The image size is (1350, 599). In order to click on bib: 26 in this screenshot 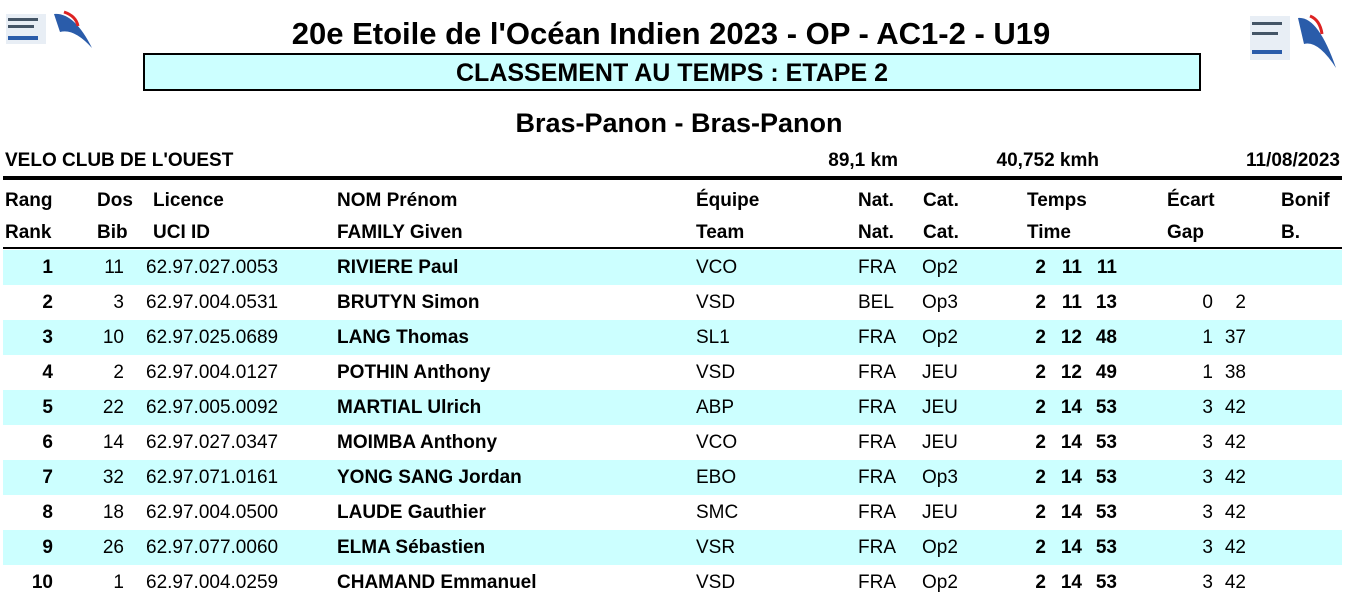, I will do `click(113, 547)`.